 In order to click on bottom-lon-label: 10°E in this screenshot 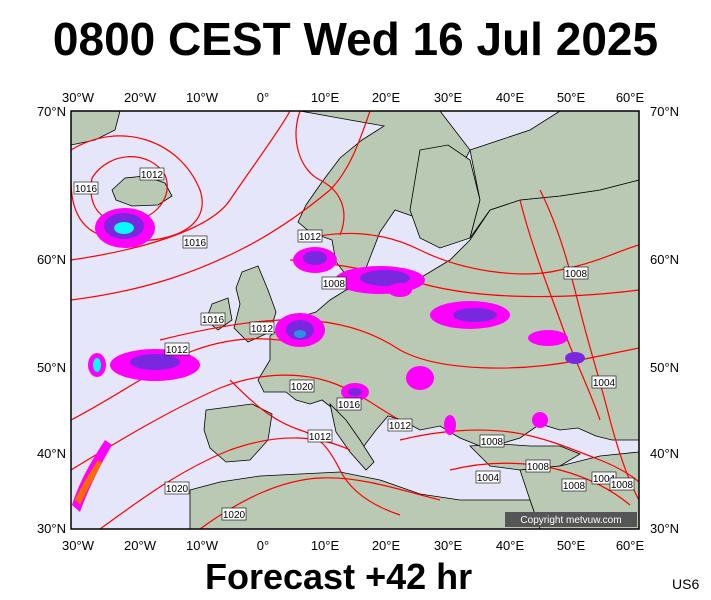, I will do `click(325, 545)`.